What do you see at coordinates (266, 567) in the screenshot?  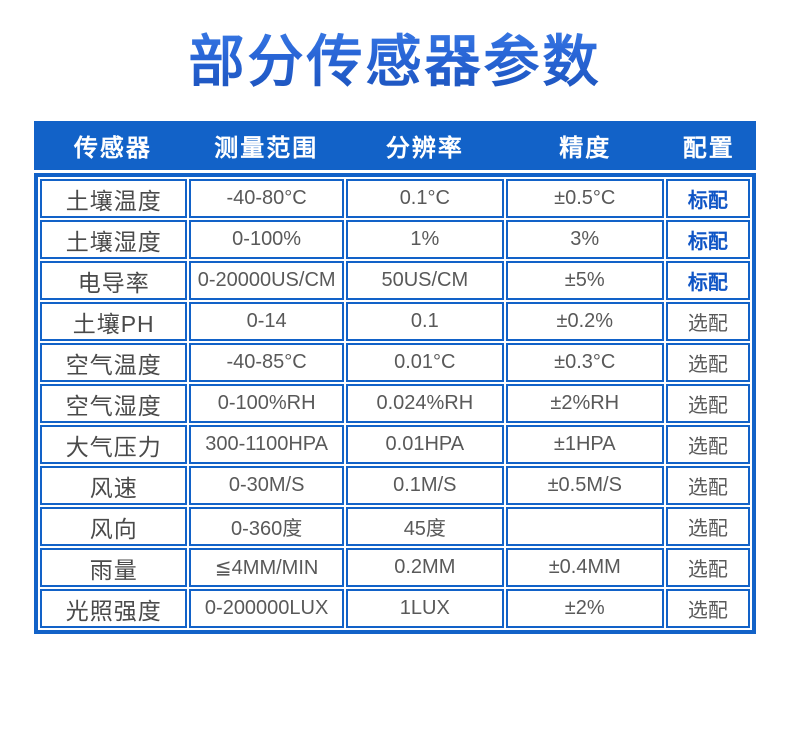 I see `range-cell: ≦4MM/MIN` at bounding box center [266, 567].